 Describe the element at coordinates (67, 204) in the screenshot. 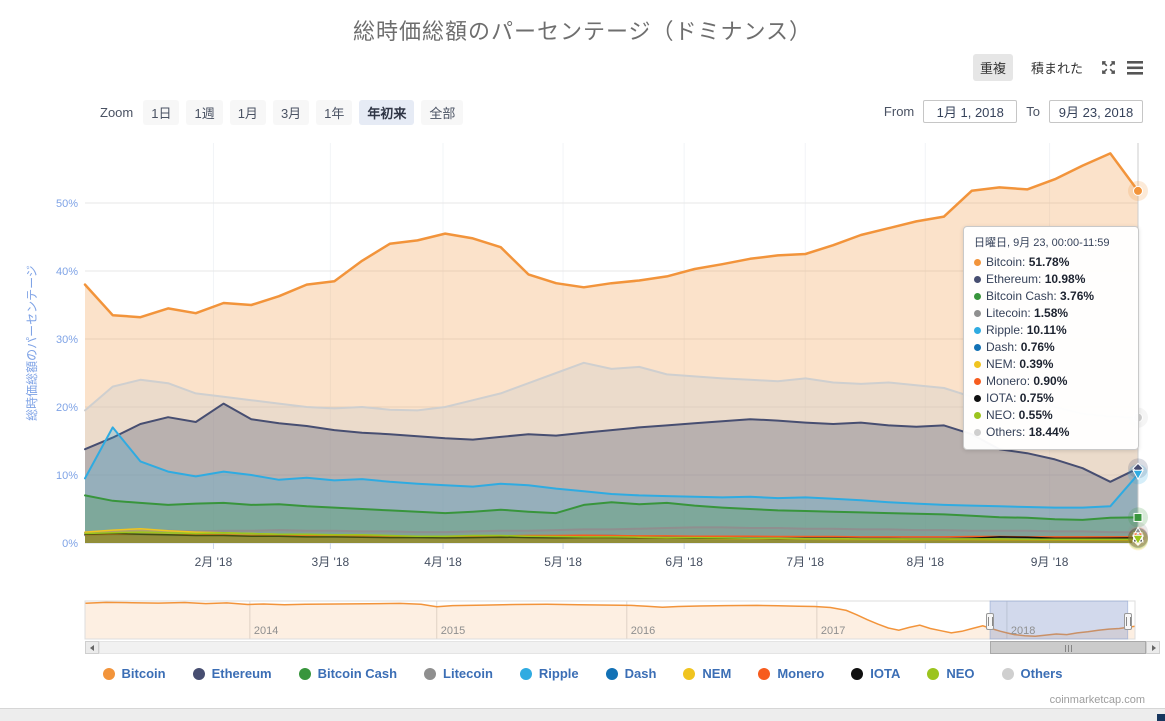

I see `y-axis-label: 50%` at that location.